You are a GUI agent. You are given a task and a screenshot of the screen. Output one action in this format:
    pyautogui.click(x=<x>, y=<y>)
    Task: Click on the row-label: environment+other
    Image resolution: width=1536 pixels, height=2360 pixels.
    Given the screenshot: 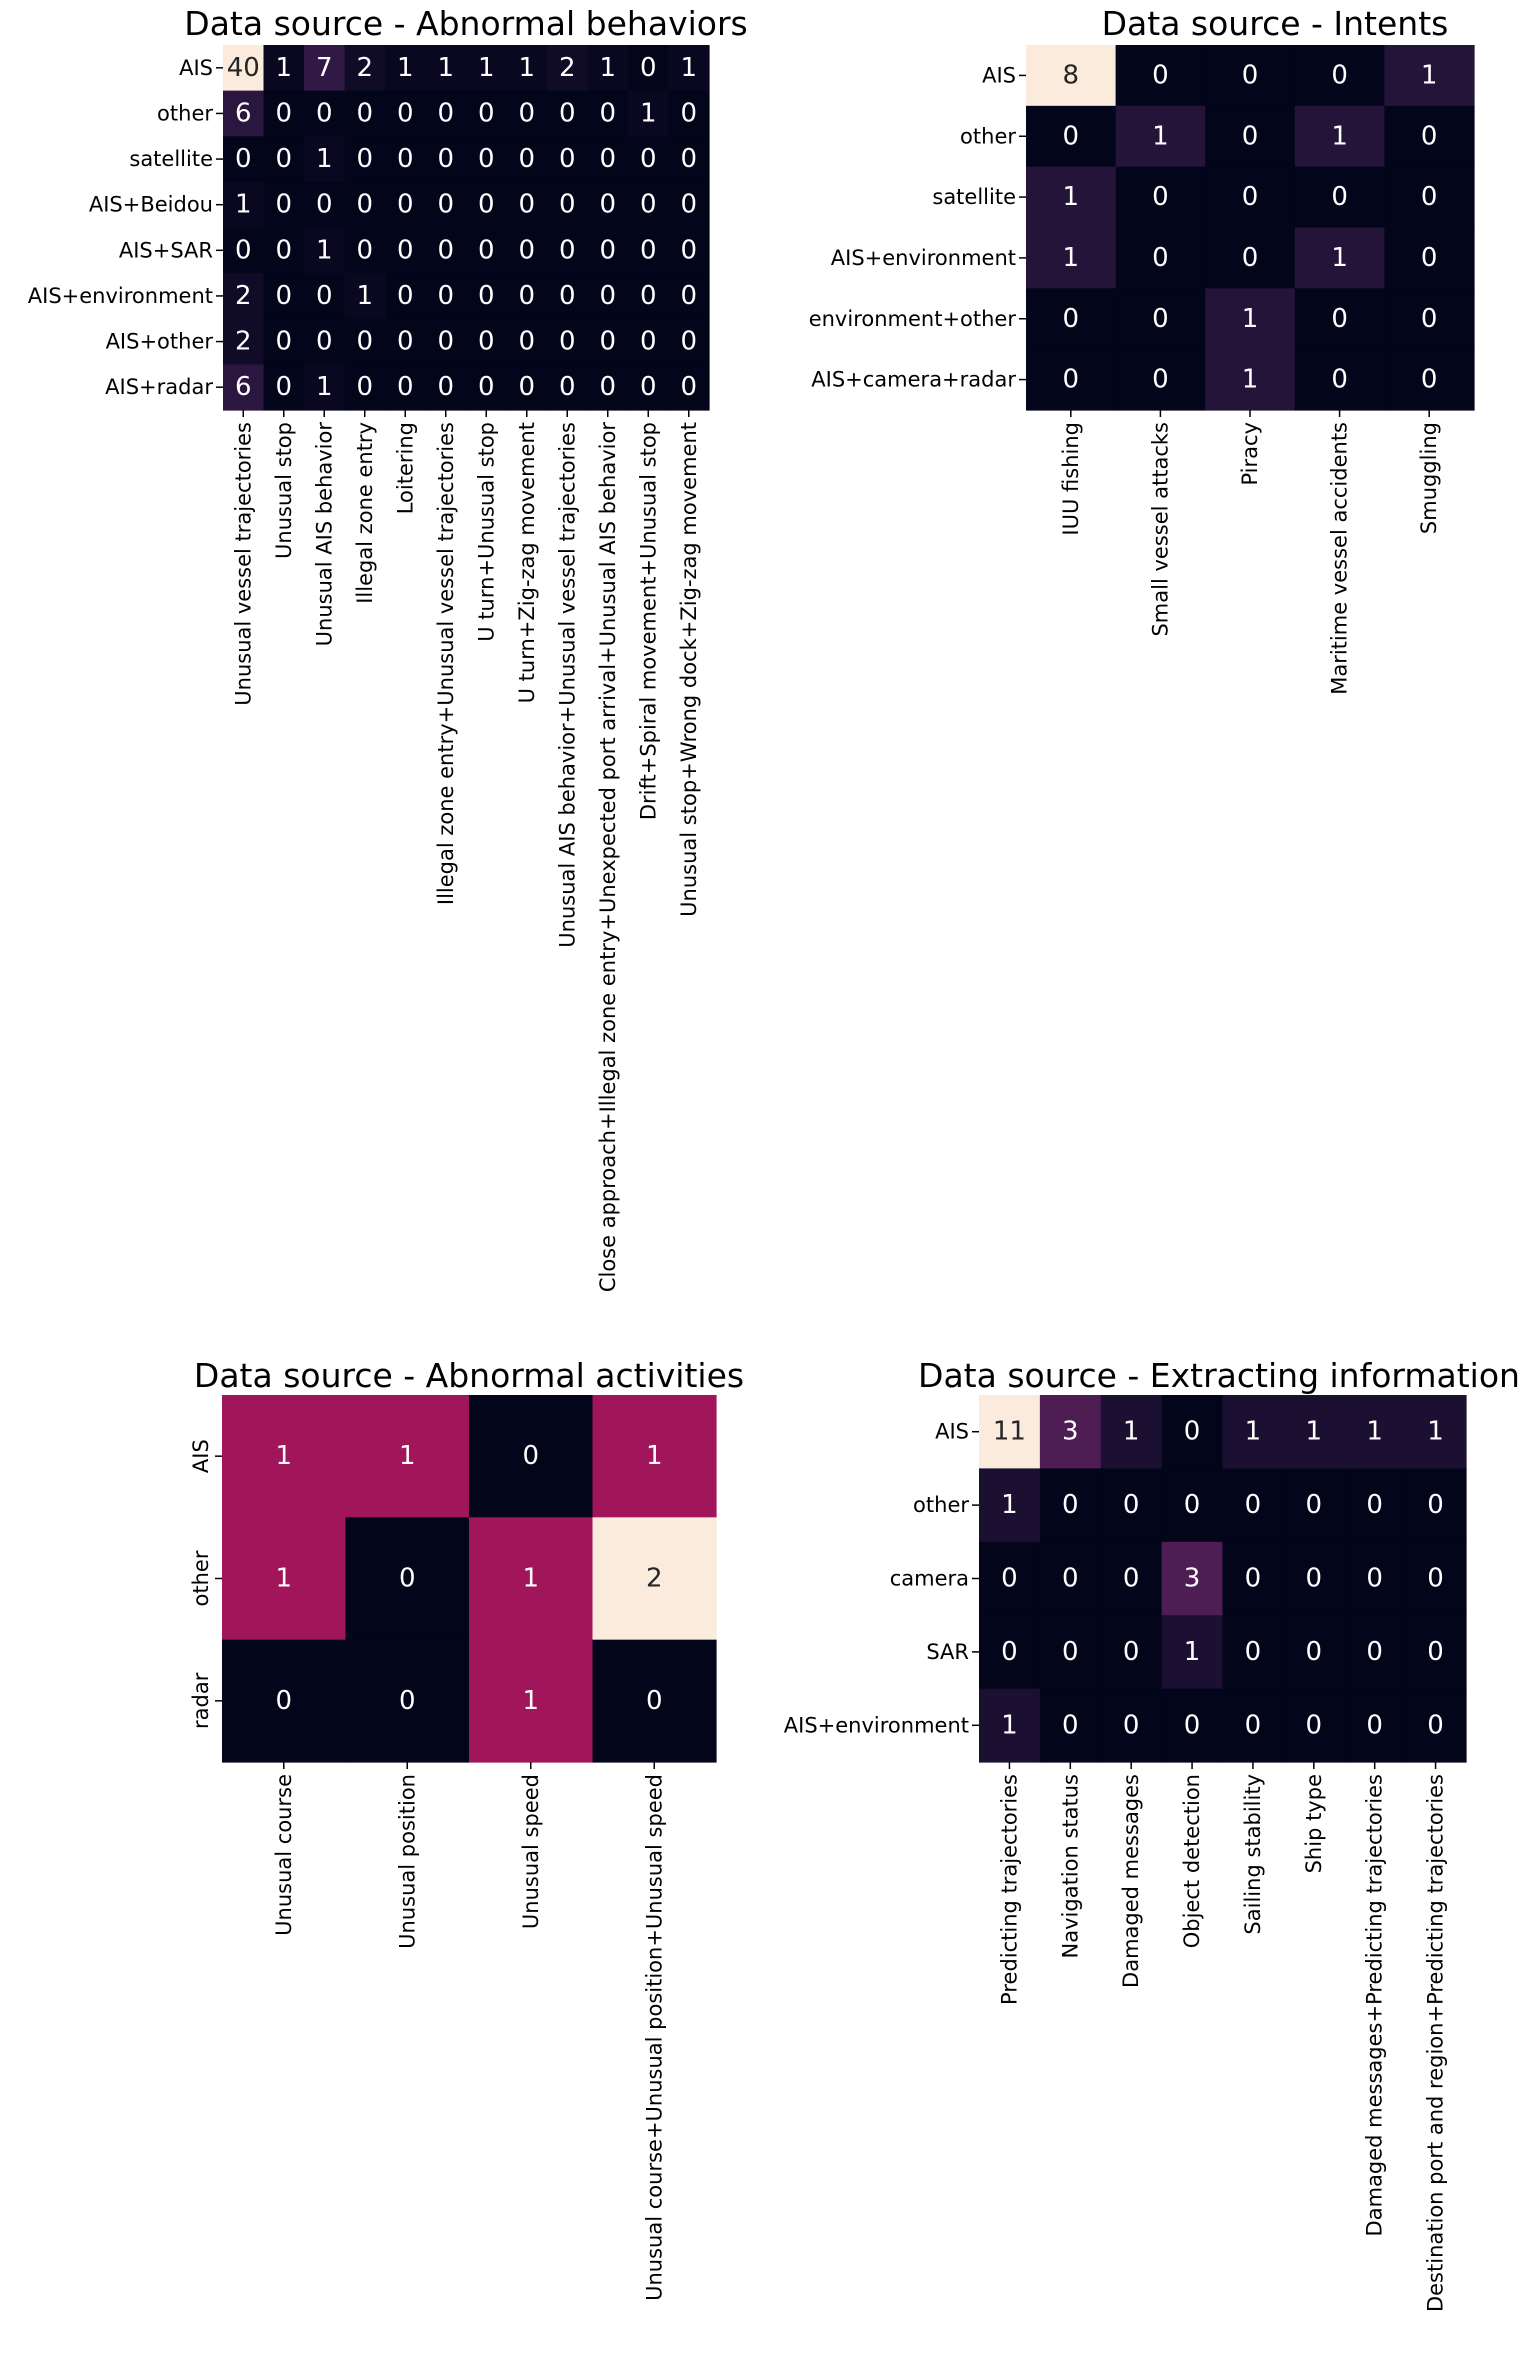 What is the action you would take?
    pyautogui.click(x=913, y=319)
    